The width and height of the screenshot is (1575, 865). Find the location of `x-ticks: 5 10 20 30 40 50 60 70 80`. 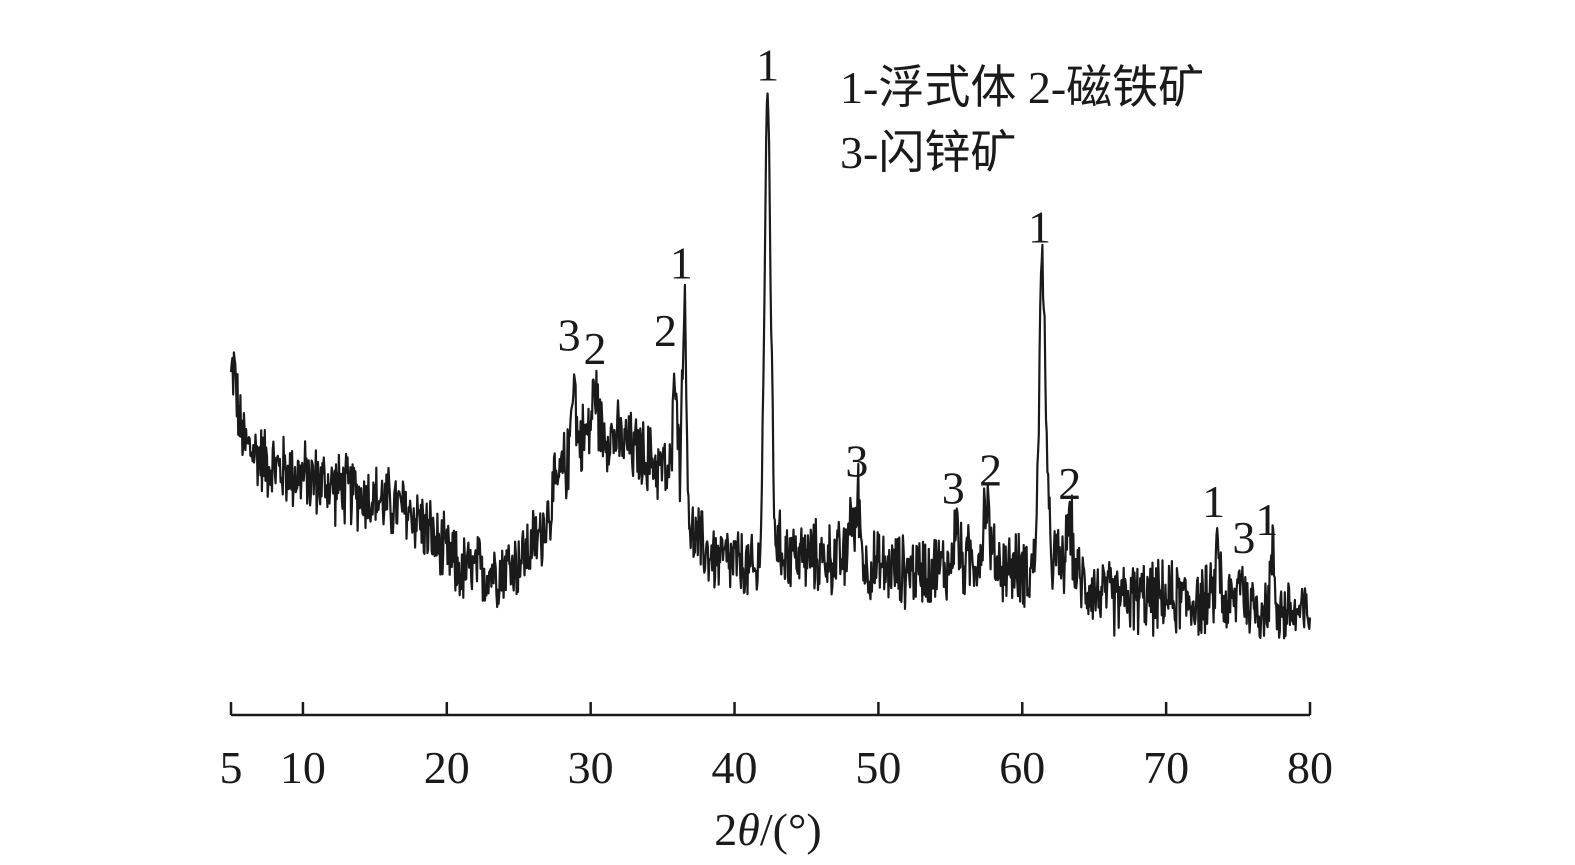

x-ticks: 5 10 20 30 40 50 60 70 80 is located at coordinates (776, 747).